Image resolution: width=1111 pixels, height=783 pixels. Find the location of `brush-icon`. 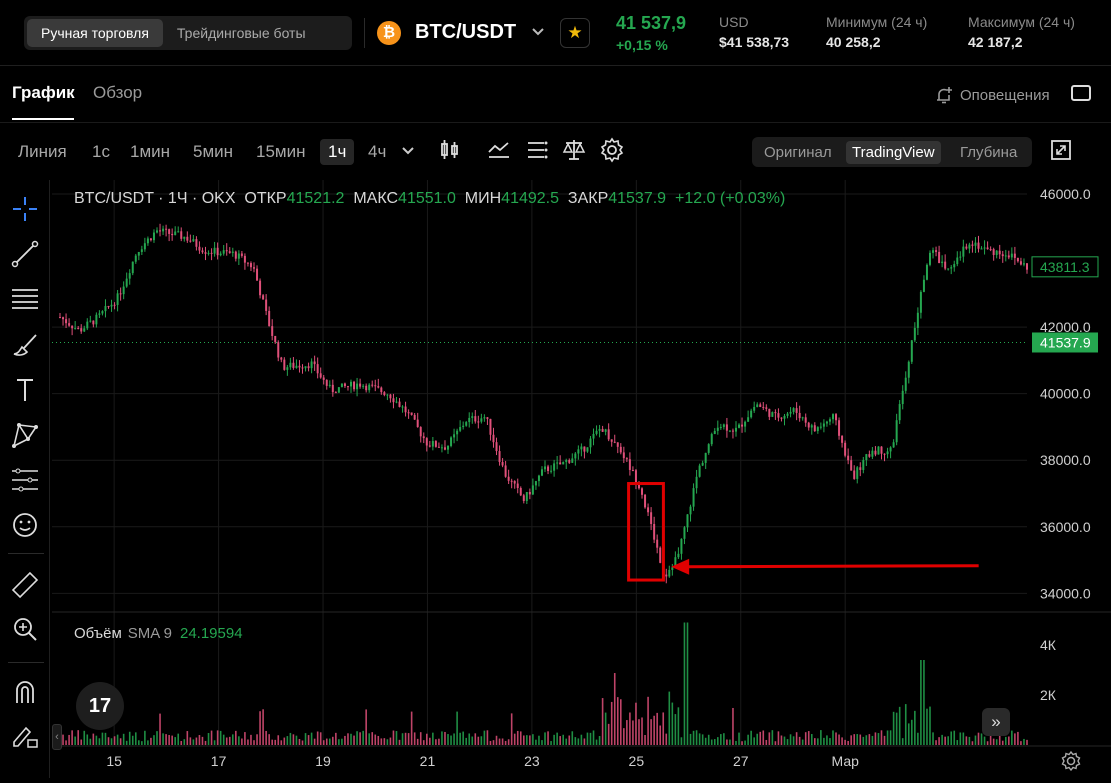

brush-icon is located at coordinates (25, 345).